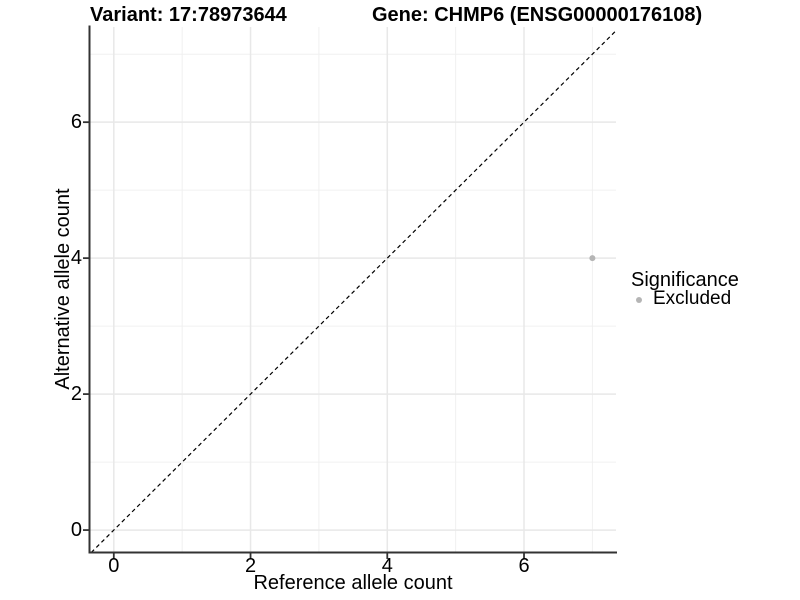 The height and width of the screenshot is (600, 800). What do you see at coordinates (76, 258) in the screenshot?
I see `y-tick-label: 4` at bounding box center [76, 258].